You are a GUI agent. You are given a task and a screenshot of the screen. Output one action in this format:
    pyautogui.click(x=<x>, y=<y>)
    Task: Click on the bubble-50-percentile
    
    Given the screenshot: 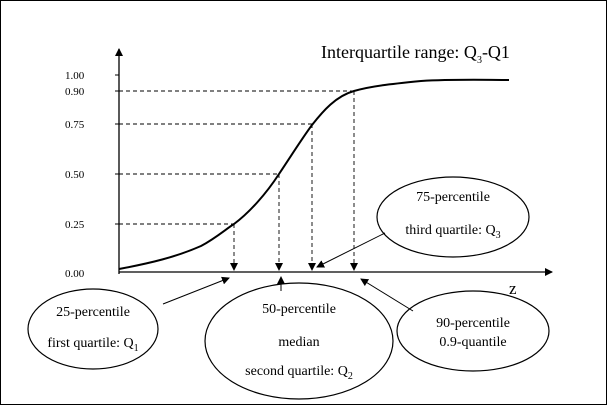 What is the action you would take?
    pyautogui.click(x=299, y=341)
    